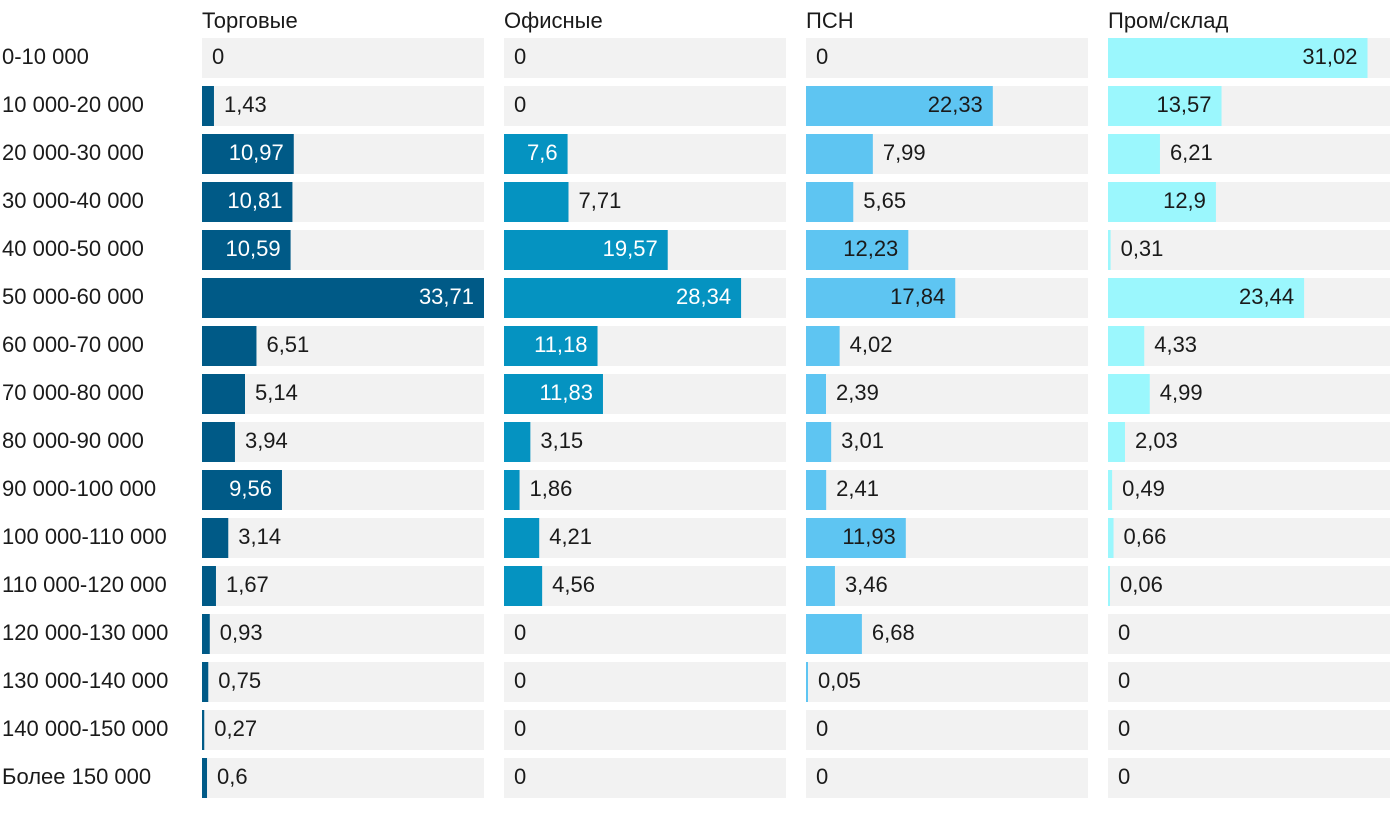  What do you see at coordinates (1168, 20) in the screenshot?
I see `series-header: Пром/склад` at bounding box center [1168, 20].